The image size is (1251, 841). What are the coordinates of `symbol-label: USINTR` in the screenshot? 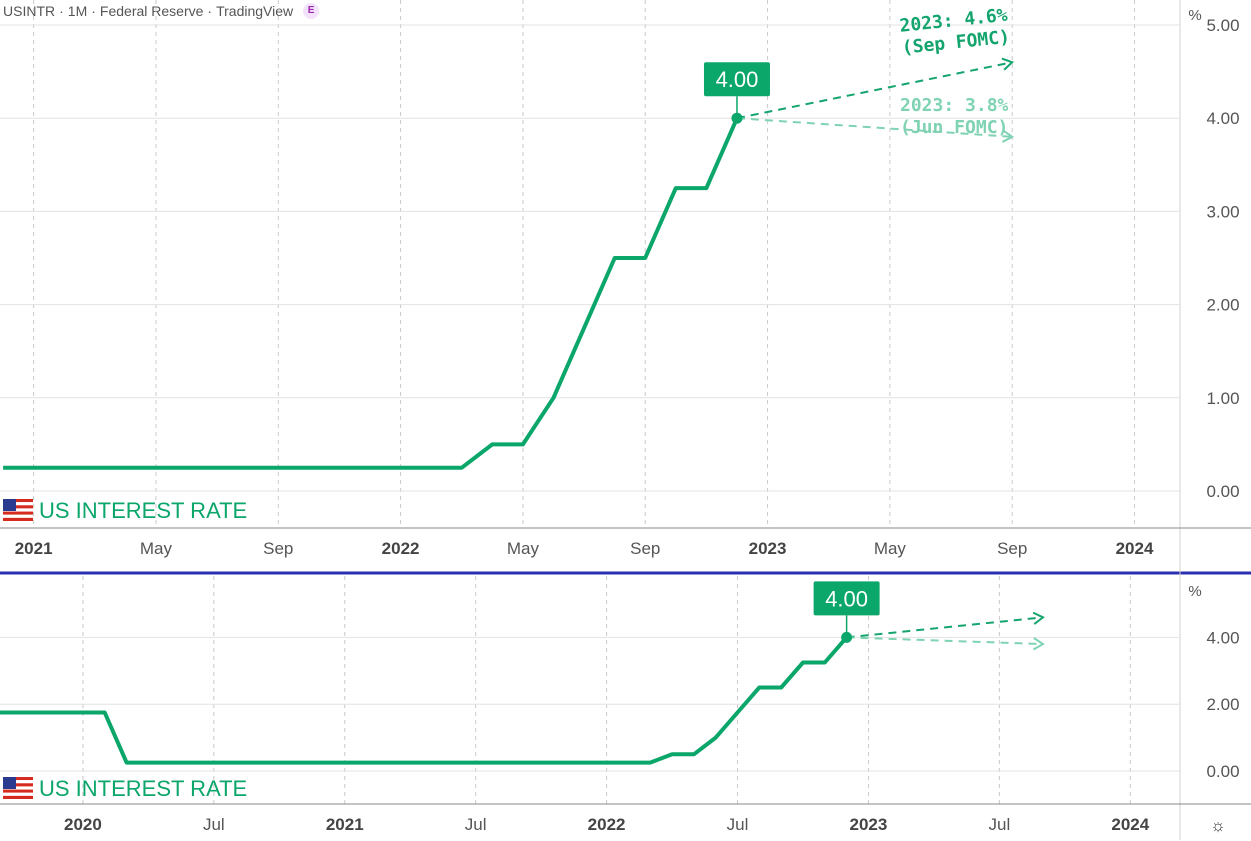 It's located at (29, 11).